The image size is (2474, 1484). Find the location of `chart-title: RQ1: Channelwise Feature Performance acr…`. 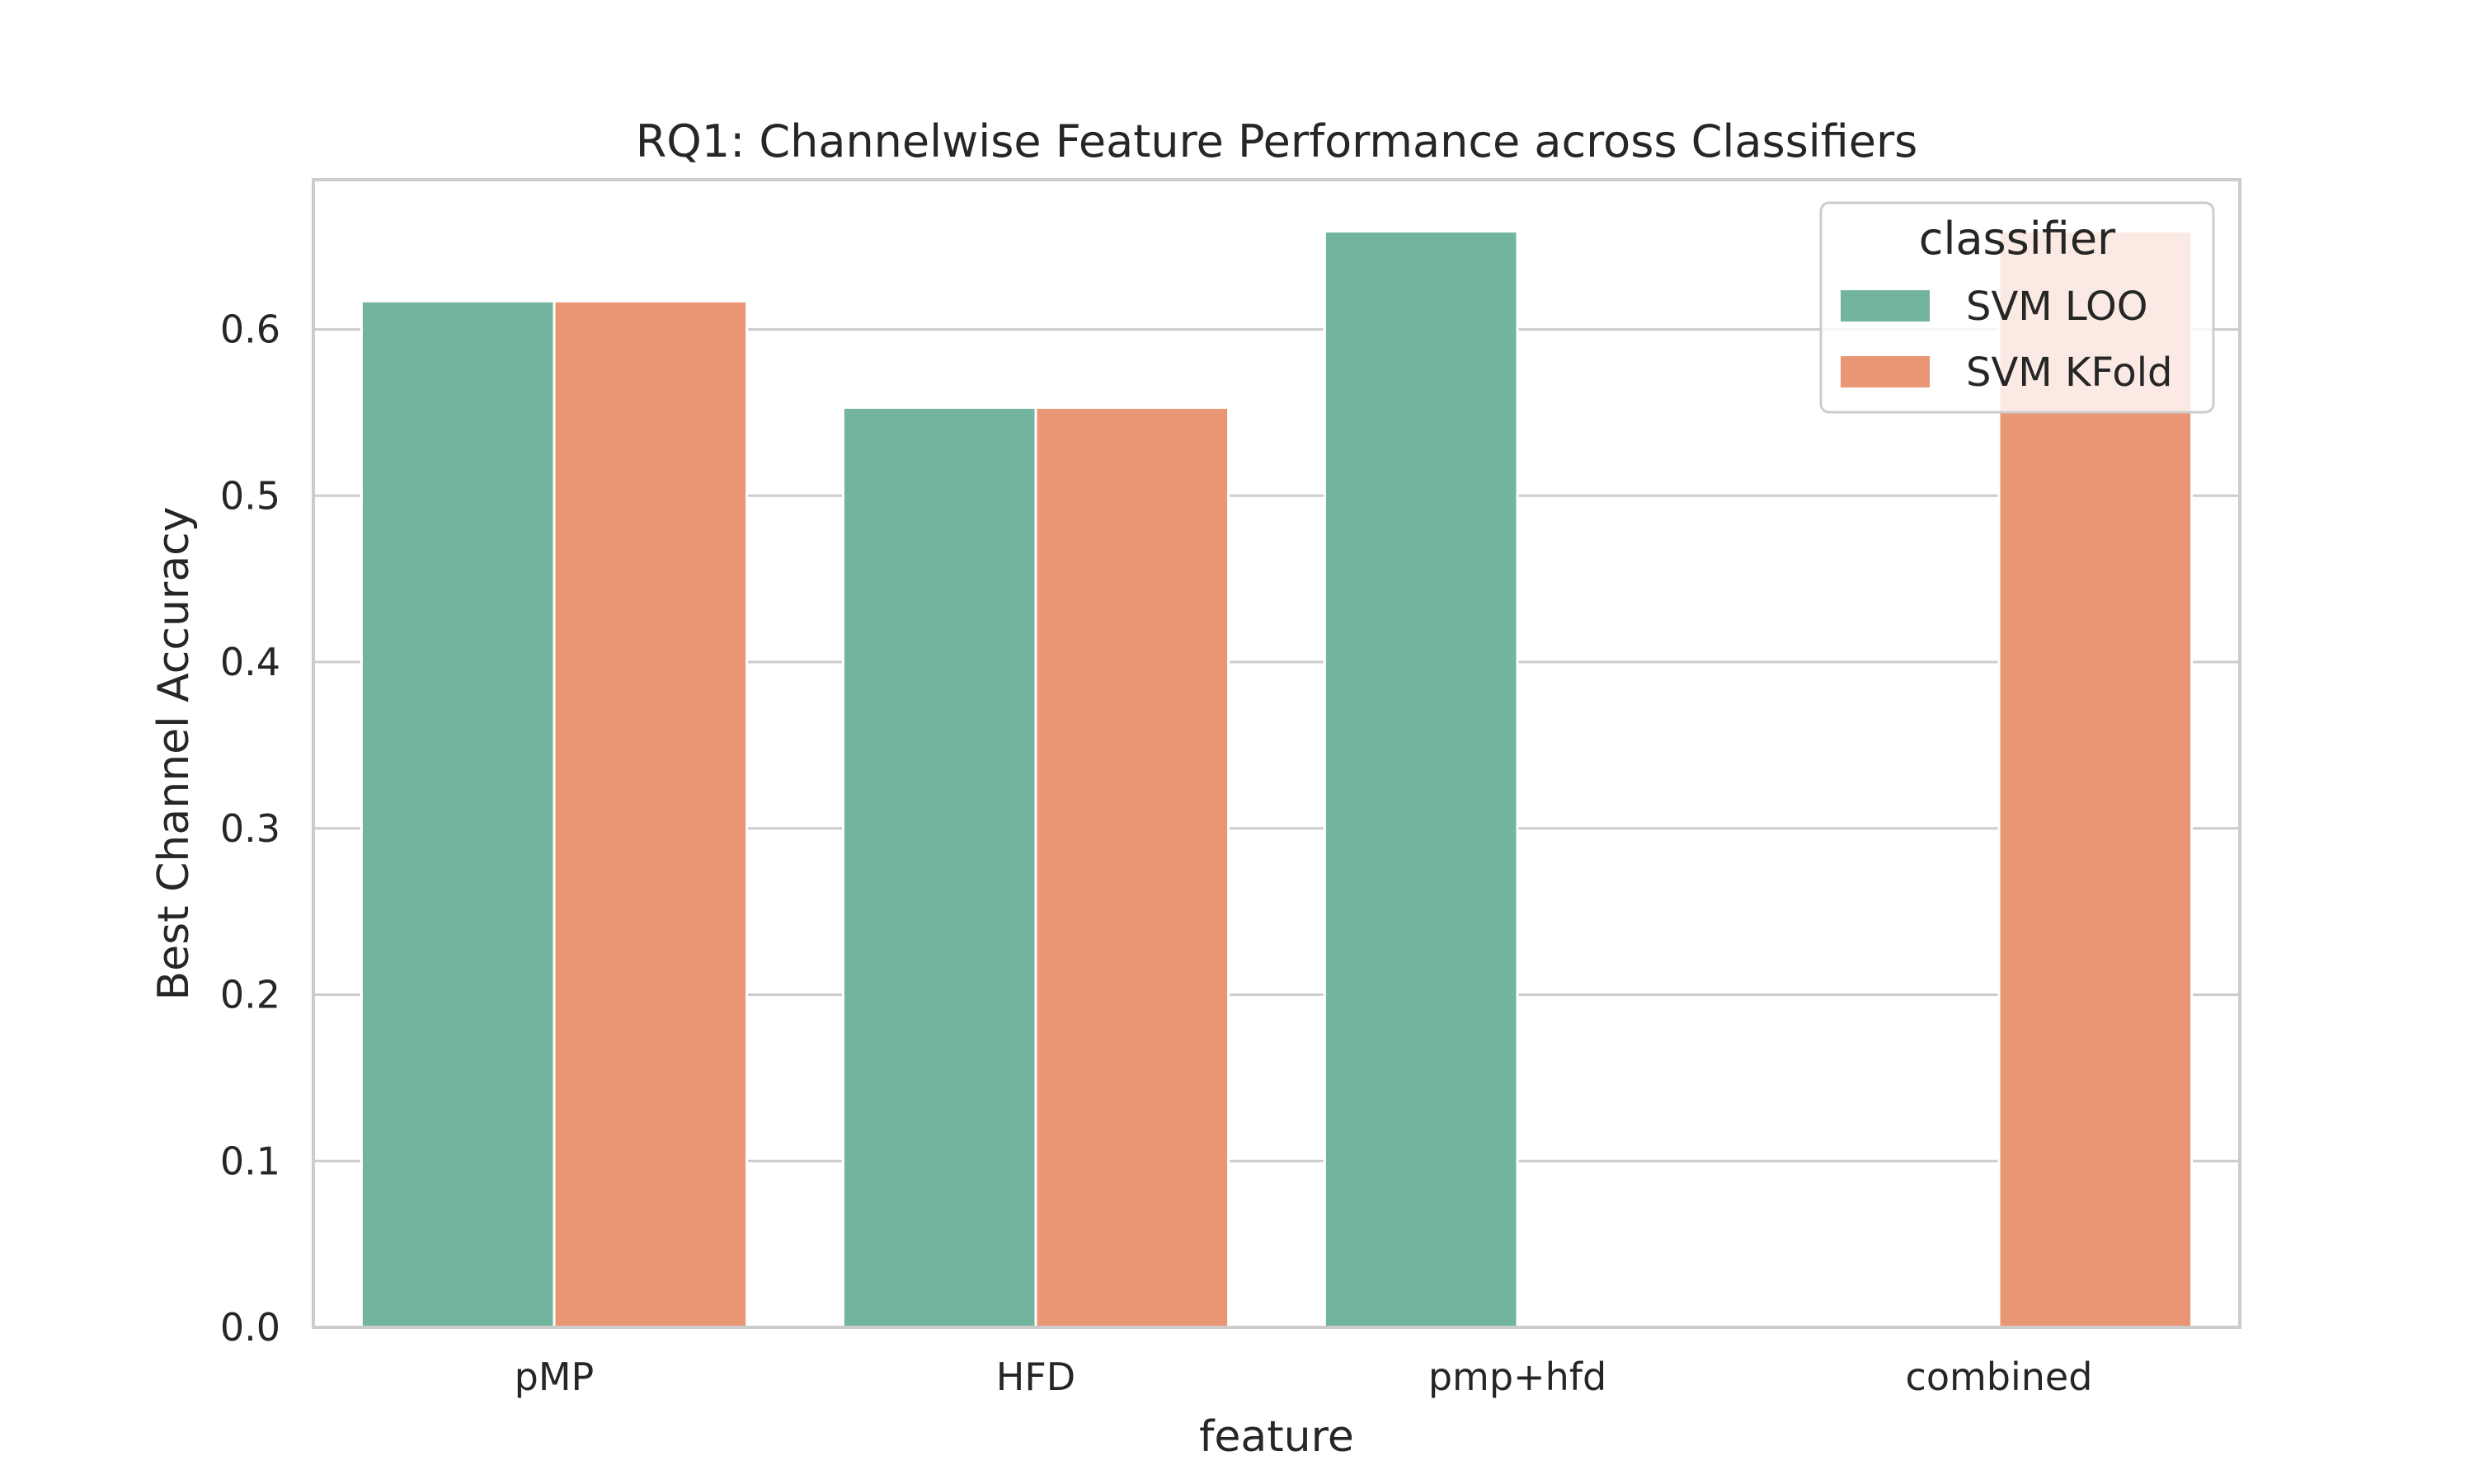

chart-title: RQ1: Channelwise Feature Performance acr… is located at coordinates (1277, 141).